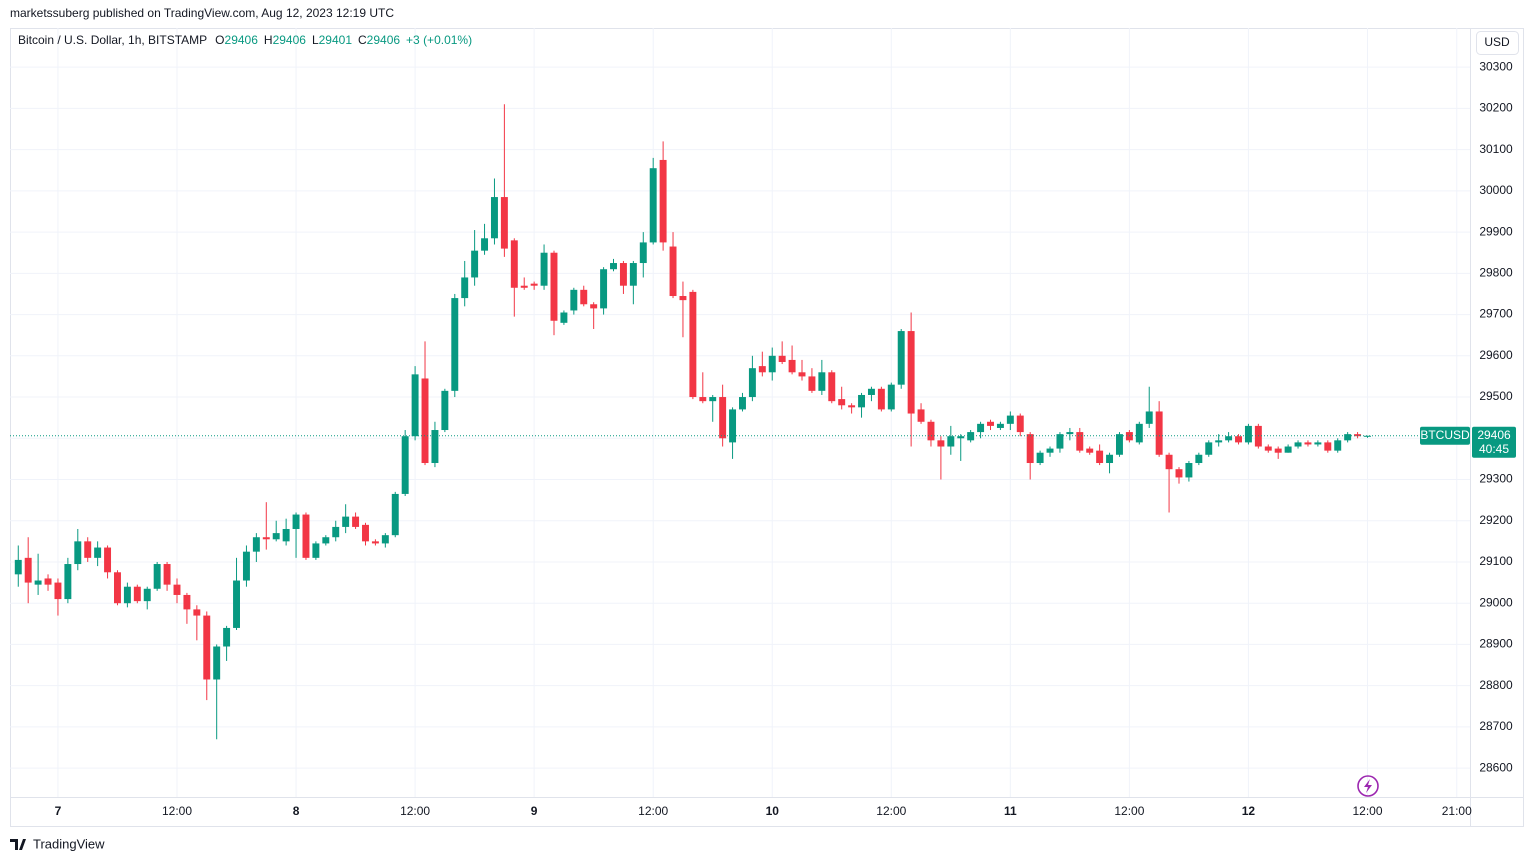 This screenshot has width=1534, height=862. Describe the element at coordinates (1496, 479) in the screenshot. I see `y-tick-label: 29300` at that location.